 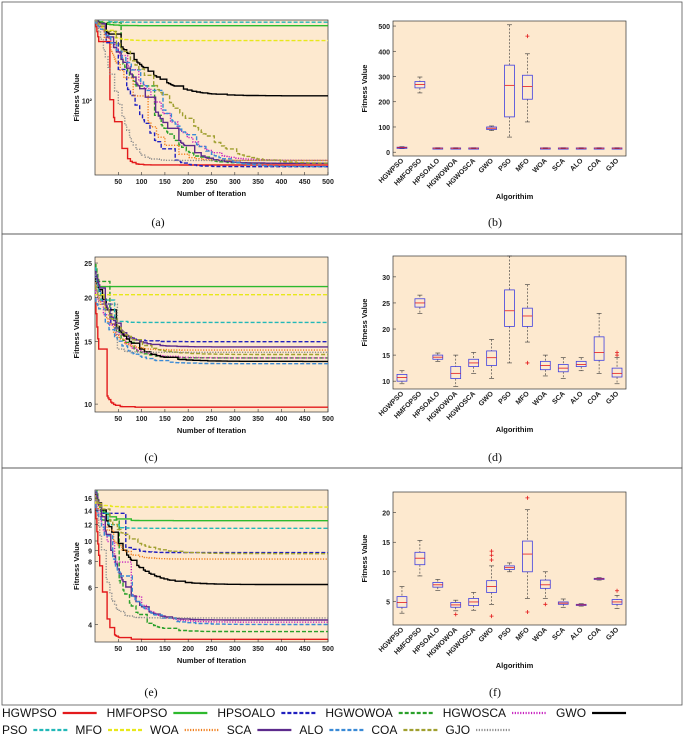 What do you see at coordinates (328, 182) in the screenshot?
I see `x-tick-label: 500` at bounding box center [328, 182].